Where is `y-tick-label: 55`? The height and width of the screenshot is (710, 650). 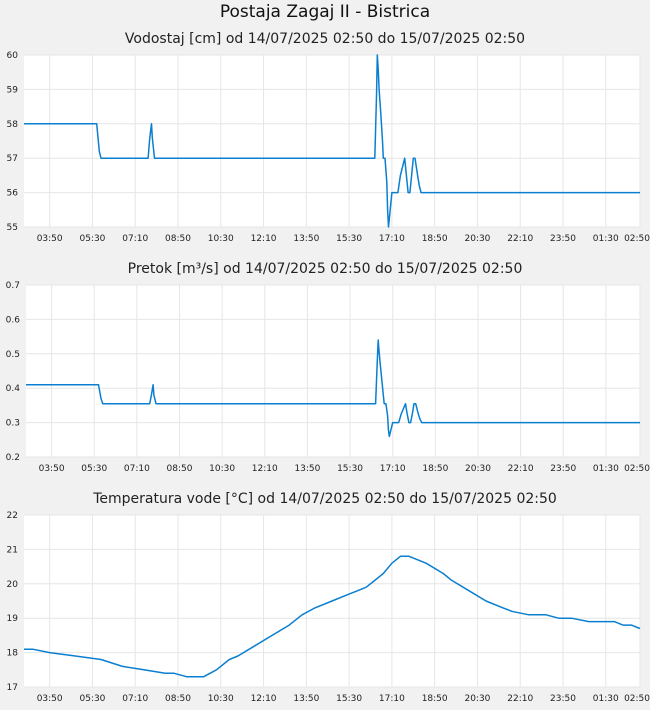
y-tick-label: 55 is located at coordinates (12, 228).